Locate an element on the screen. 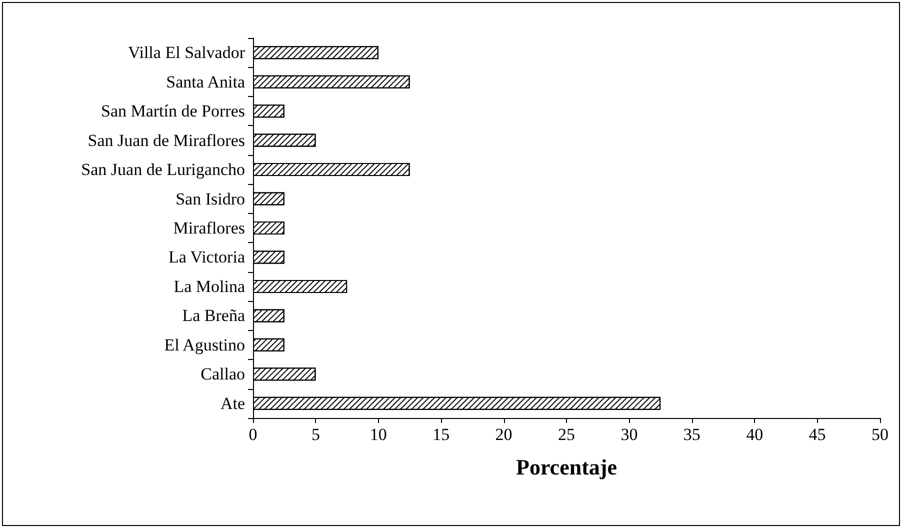  y-tick-label: San Juan de Lurigancho is located at coordinates (163, 170).